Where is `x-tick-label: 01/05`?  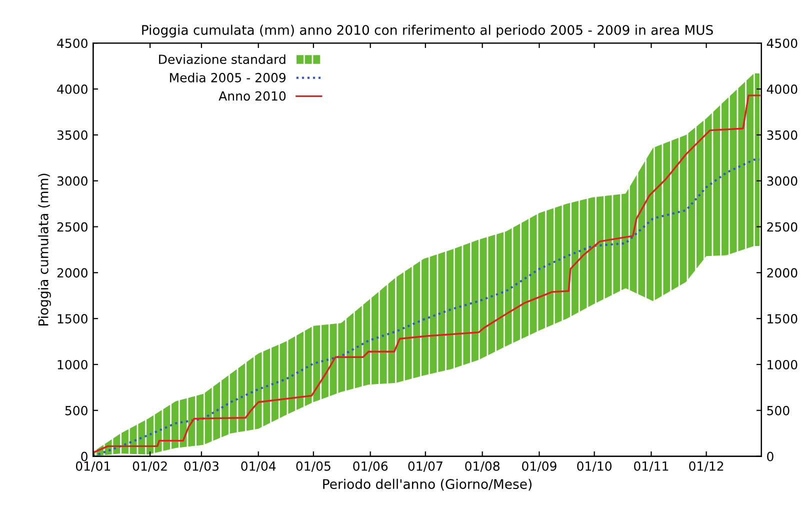 x-tick-label: 01/05 is located at coordinates (313, 466).